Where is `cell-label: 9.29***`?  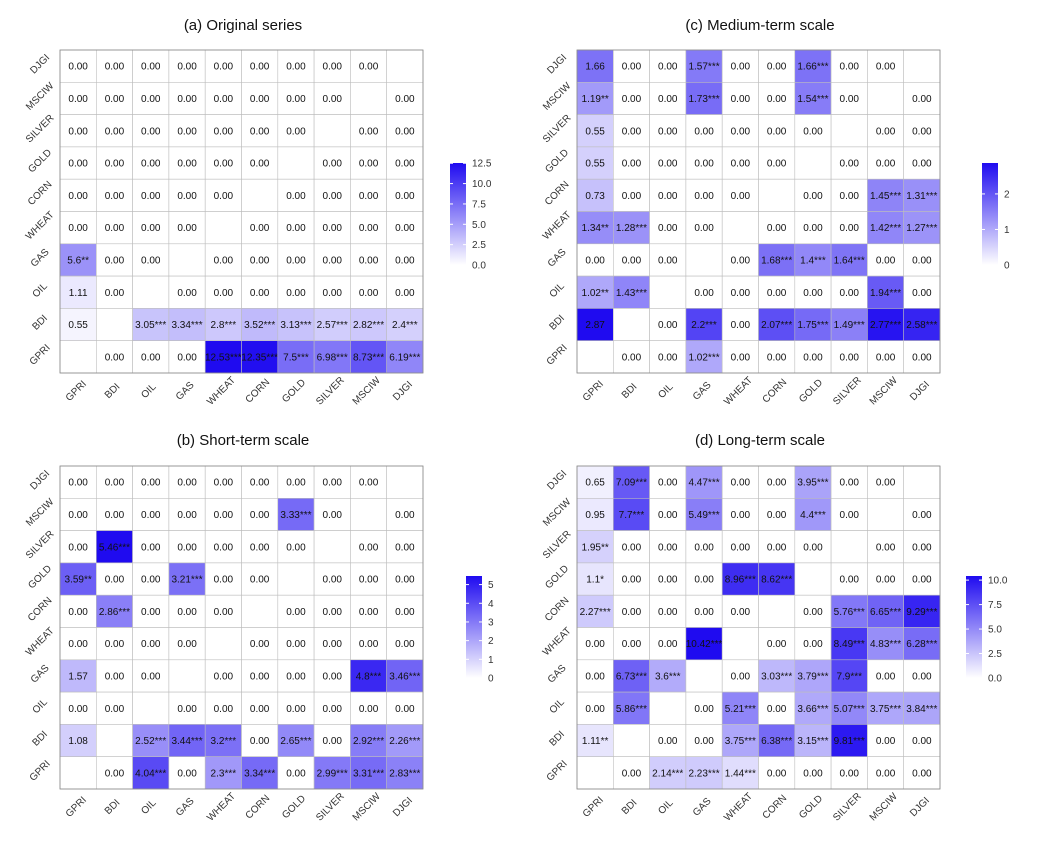 cell-label: 9.29*** is located at coordinates (921, 612).